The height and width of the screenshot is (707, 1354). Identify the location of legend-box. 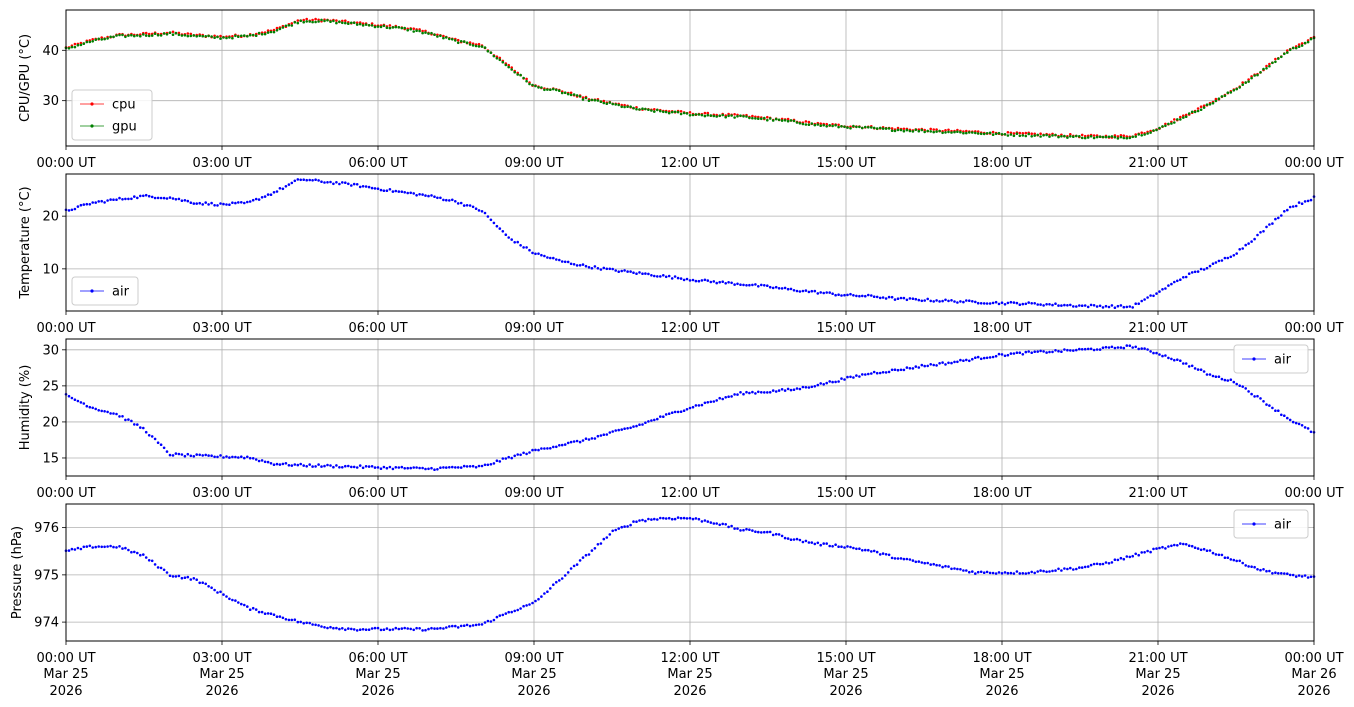
(105, 291).